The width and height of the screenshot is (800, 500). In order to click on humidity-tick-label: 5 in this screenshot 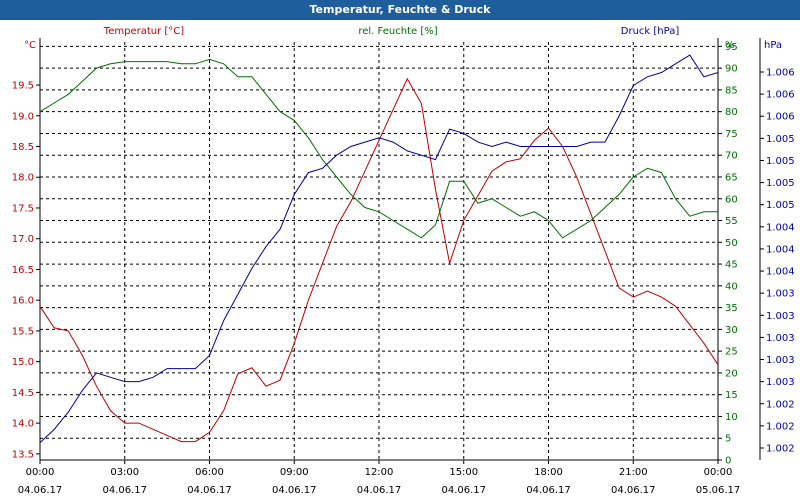, I will do `click(728, 439)`.